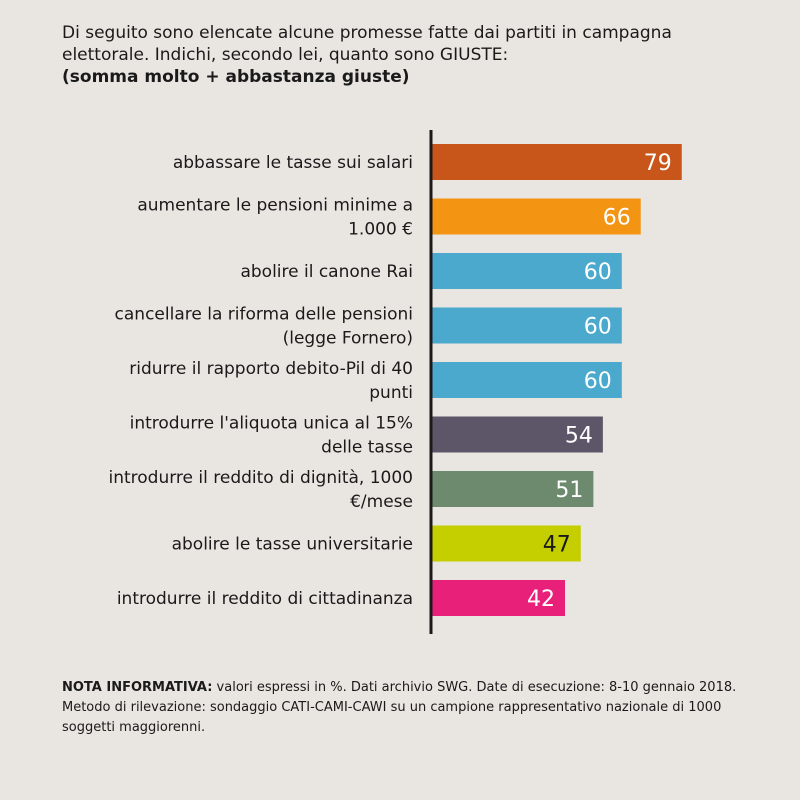 Image resolution: width=800 pixels, height=800 pixels. Describe the element at coordinates (348, 339) in the screenshot. I see `category-label: (legge Fornero)` at that location.